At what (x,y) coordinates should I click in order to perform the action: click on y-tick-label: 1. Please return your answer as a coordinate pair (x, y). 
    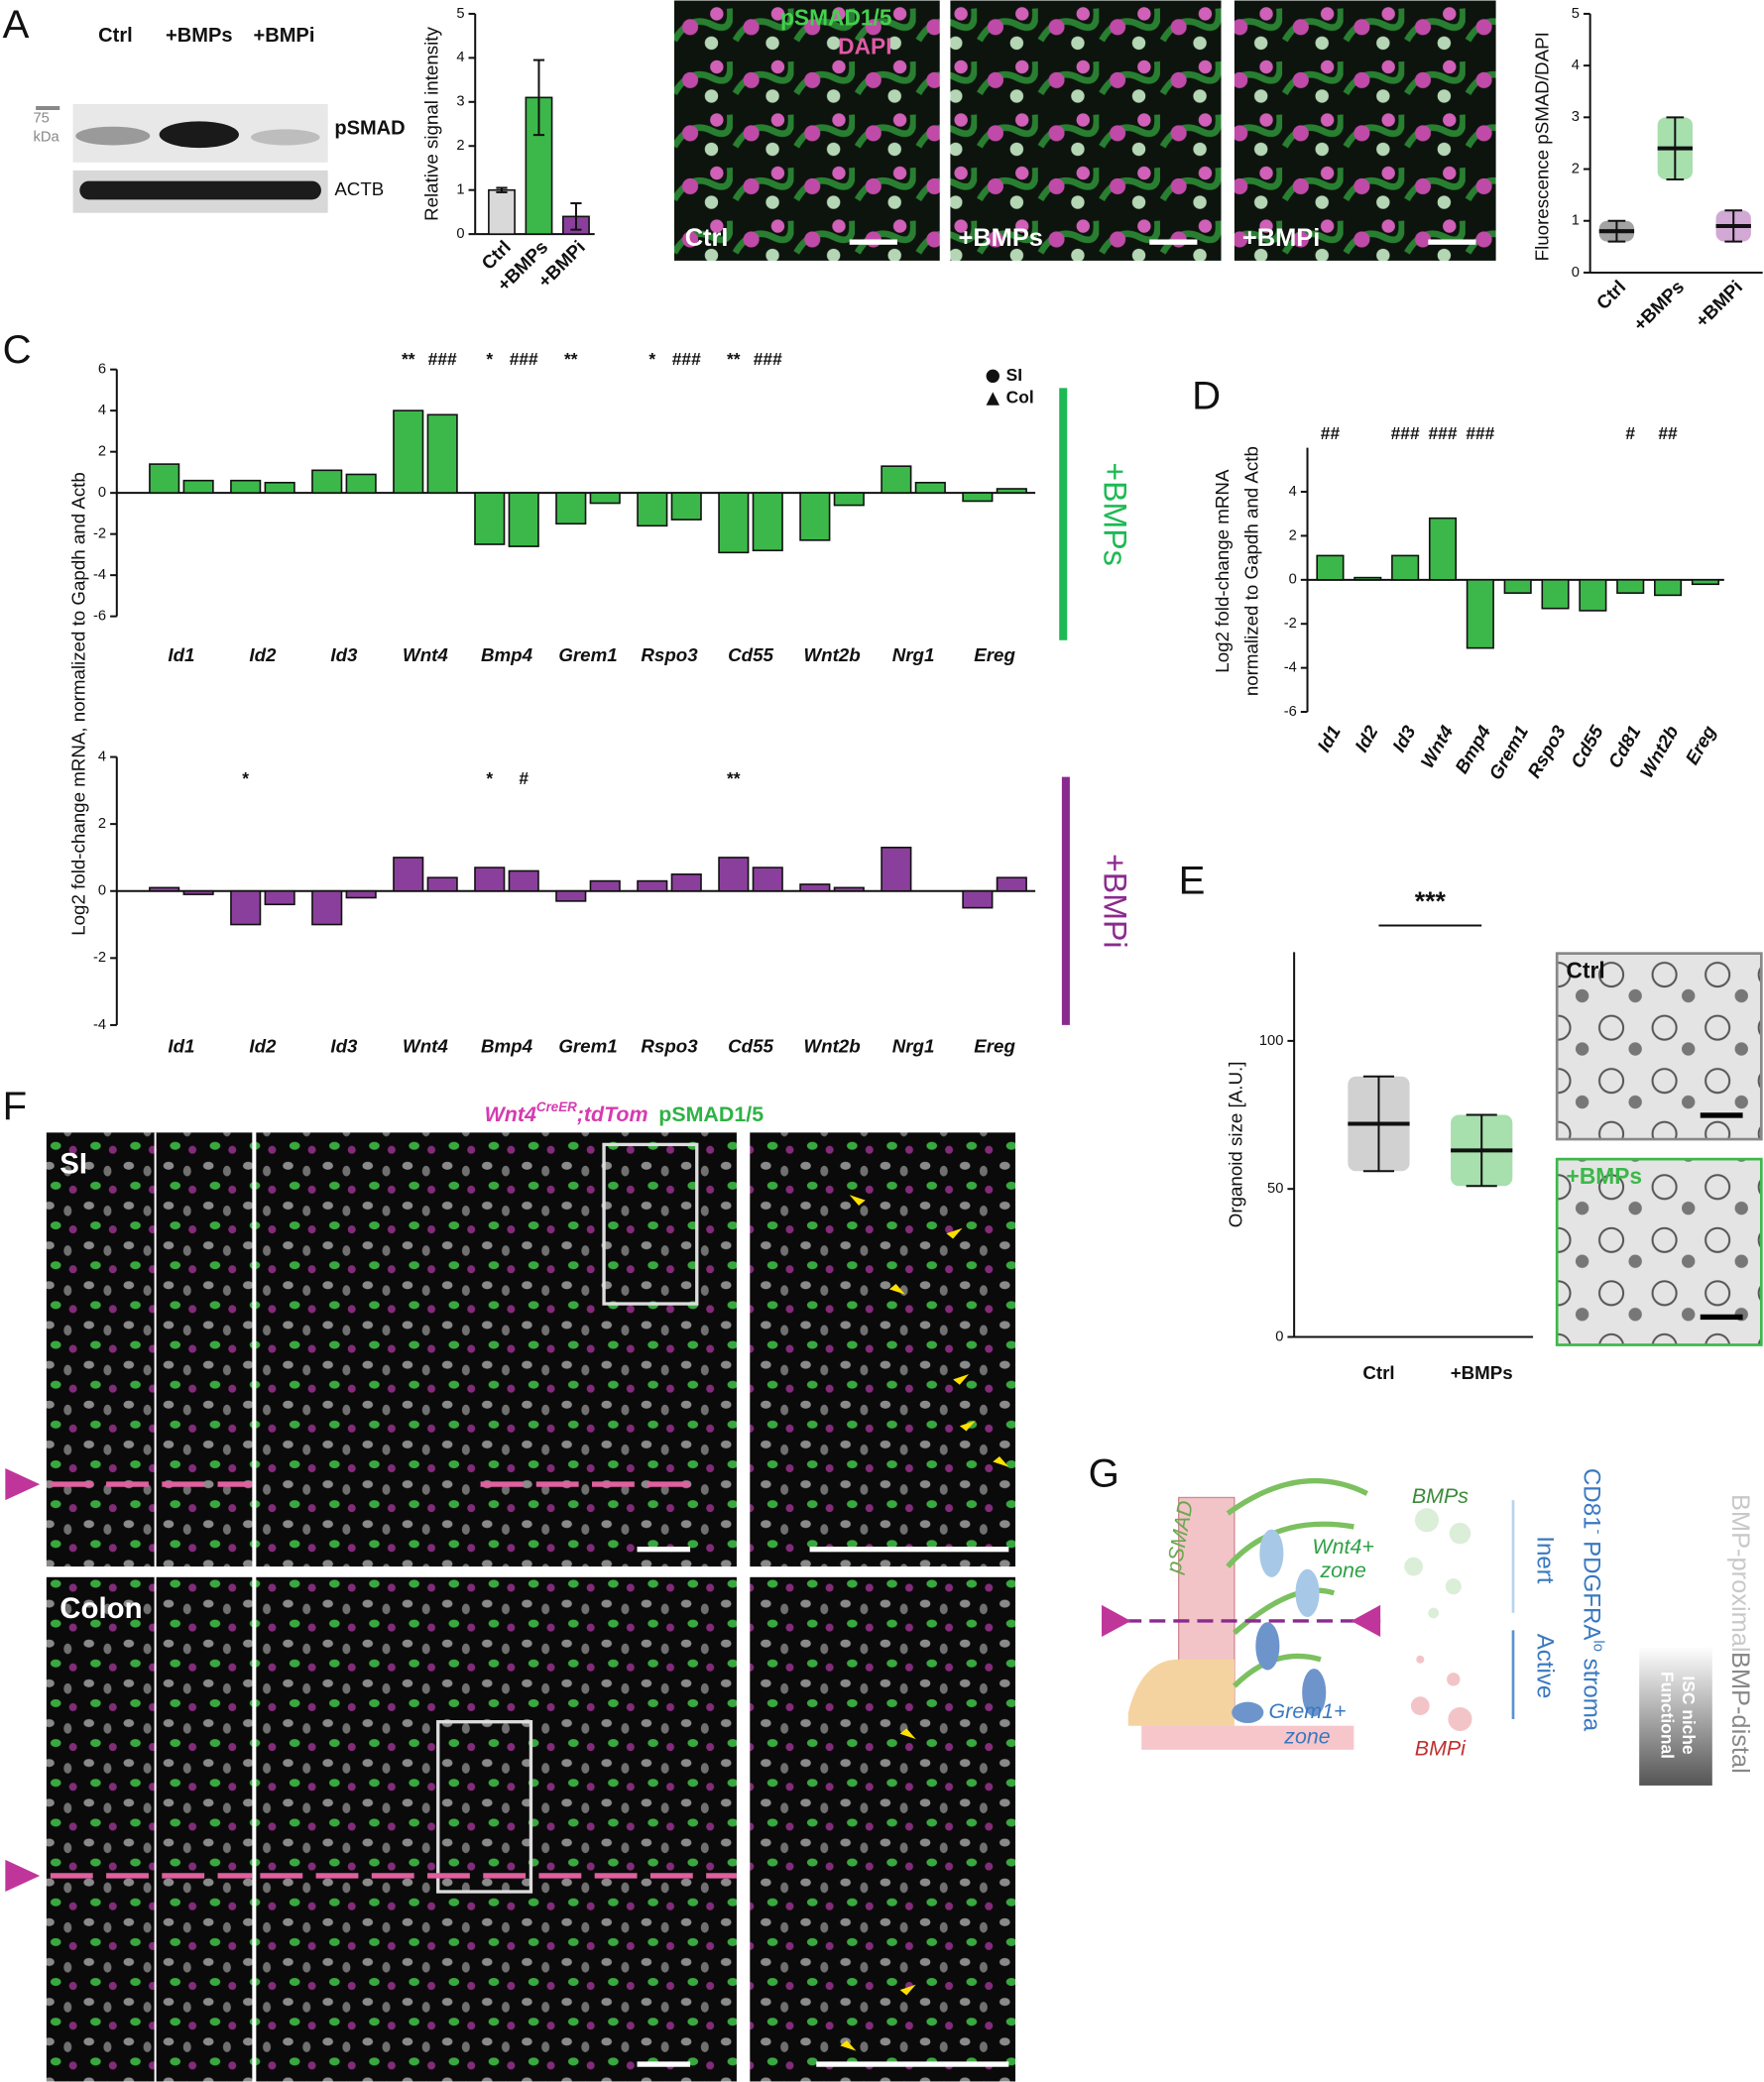
    Looking at the image, I should click on (1576, 221).